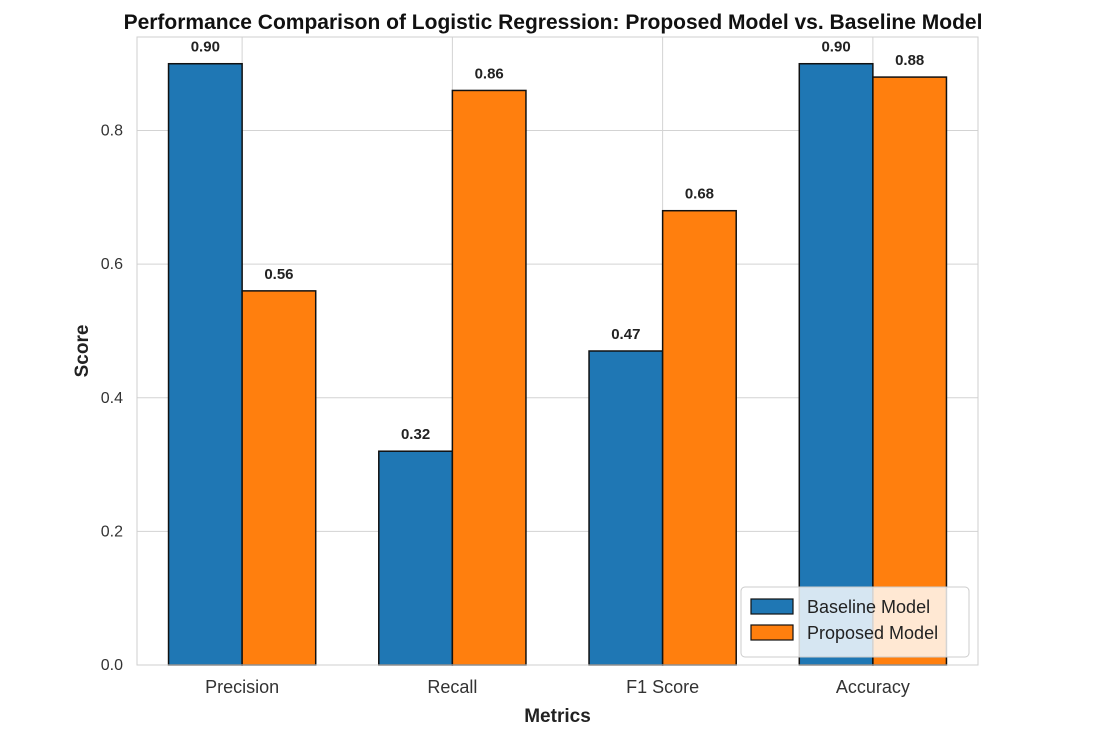  What do you see at coordinates (872, 633) in the screenshot?
I see `legend-label: Proposed Model` at bounding box center [872, 633].